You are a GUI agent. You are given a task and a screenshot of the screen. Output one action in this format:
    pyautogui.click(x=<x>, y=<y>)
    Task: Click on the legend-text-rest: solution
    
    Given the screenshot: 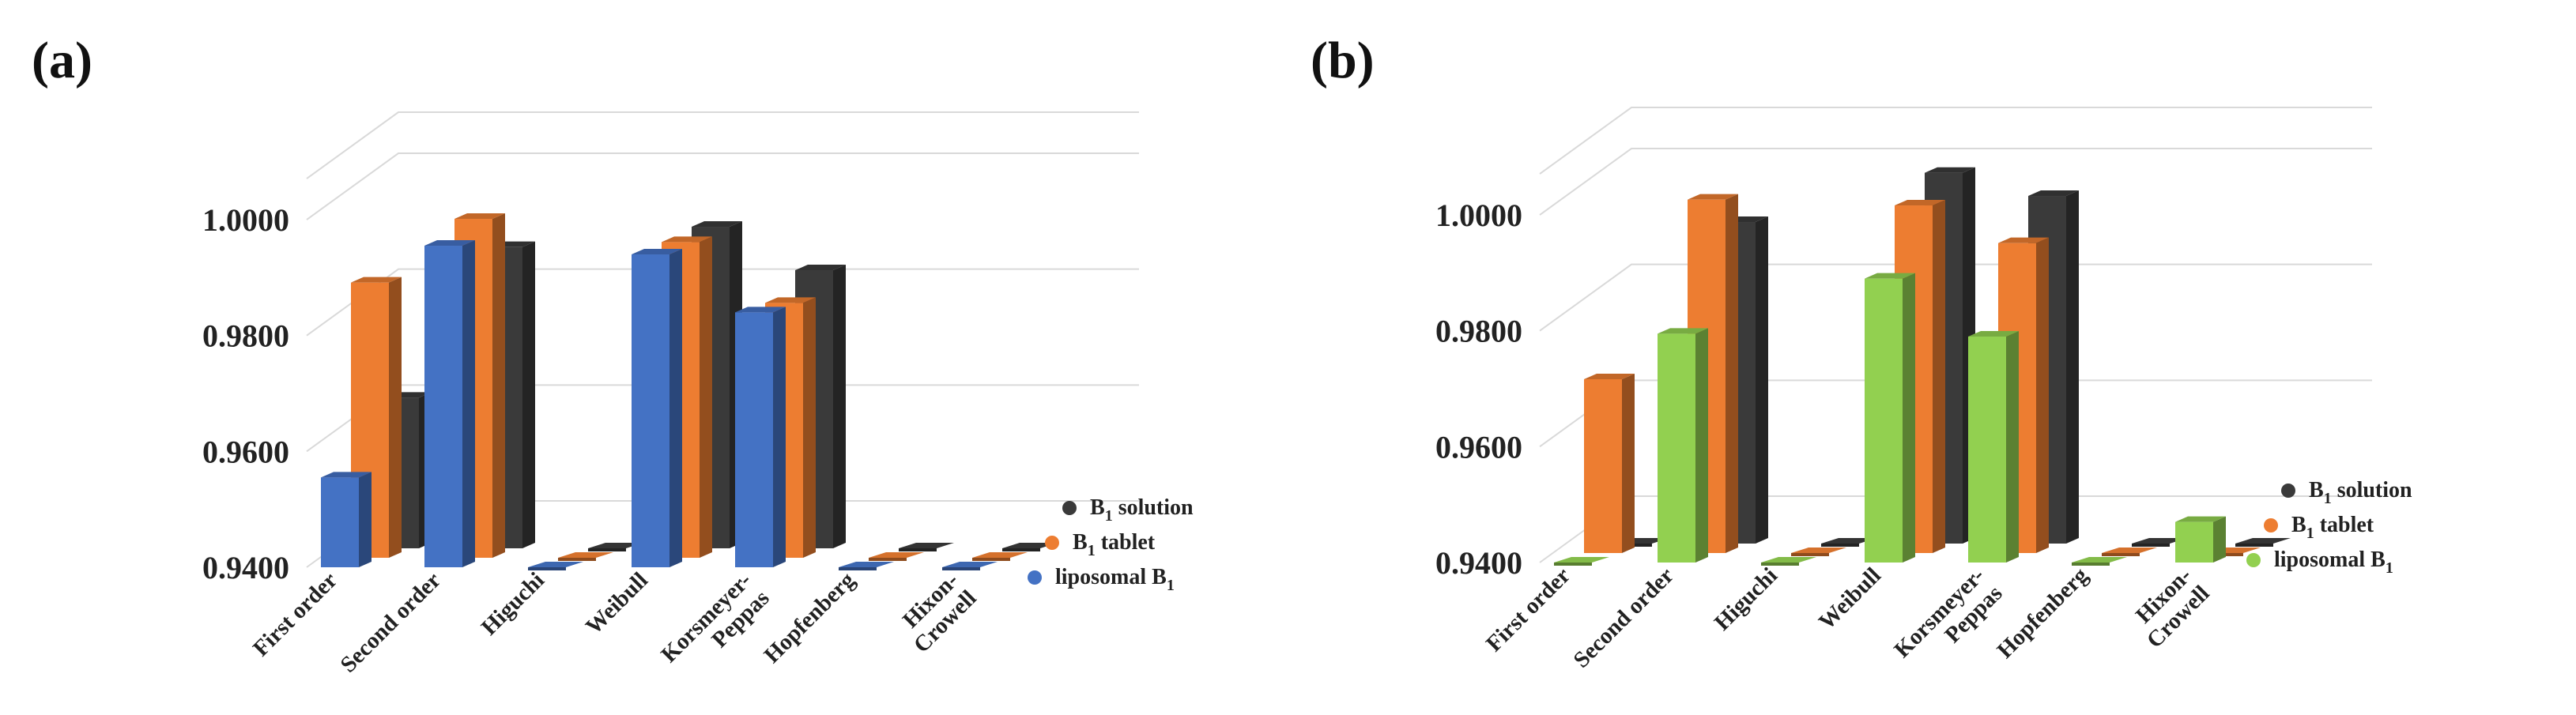 What is the action you would take?
    pyautogui.click(x=1153, y=508)
    